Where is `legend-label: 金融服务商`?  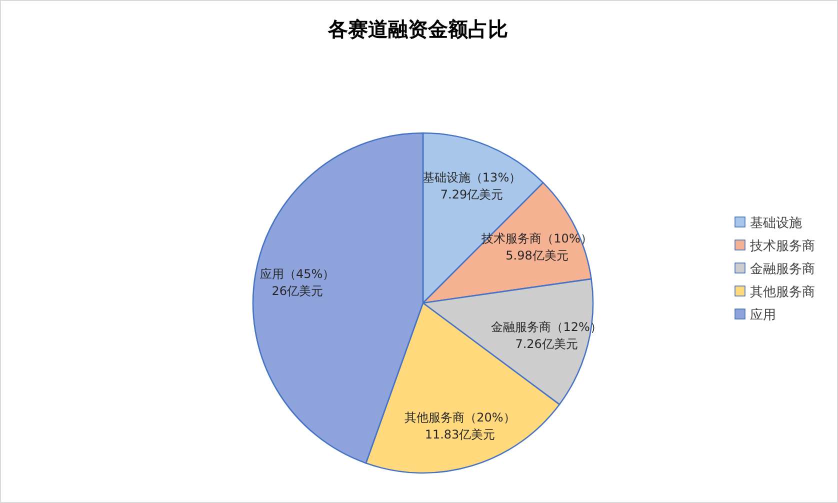
legend-label: 金融服务商 is located at coordinates (782, 269).